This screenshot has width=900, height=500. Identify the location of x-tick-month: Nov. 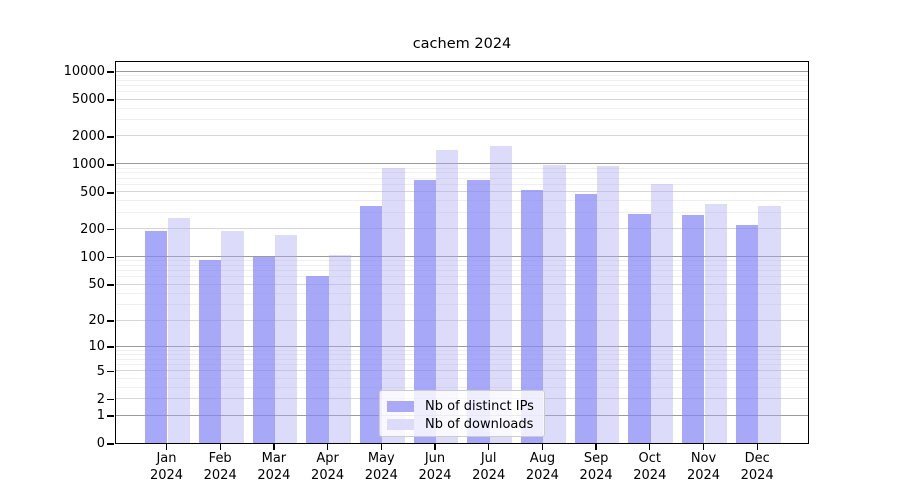
(703, 458).